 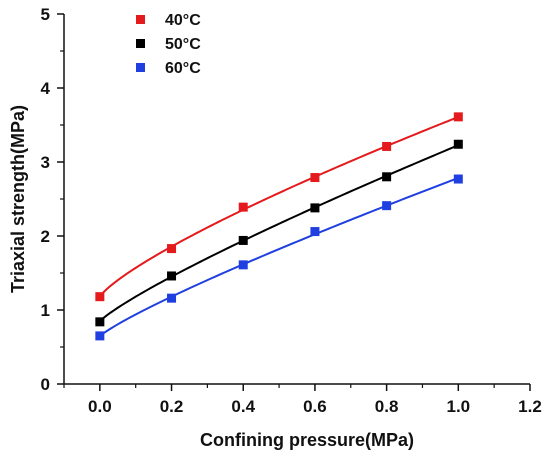 What do you see at coordinates (315, 406) in the screenshot?
I see `x-tick-label: 0.6` at bounding box center [315, 406].